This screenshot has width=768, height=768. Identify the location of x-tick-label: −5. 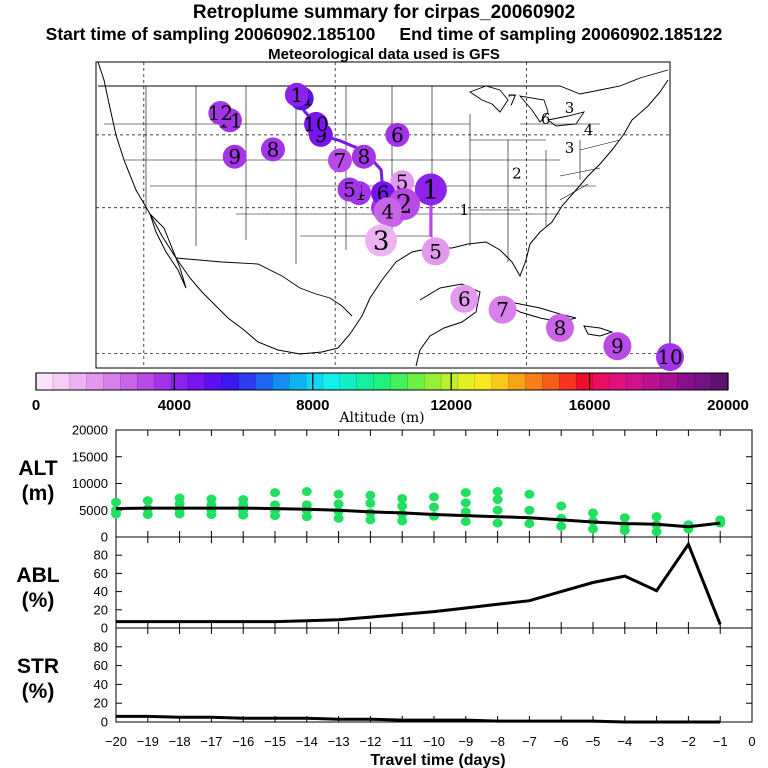
(593, 741).